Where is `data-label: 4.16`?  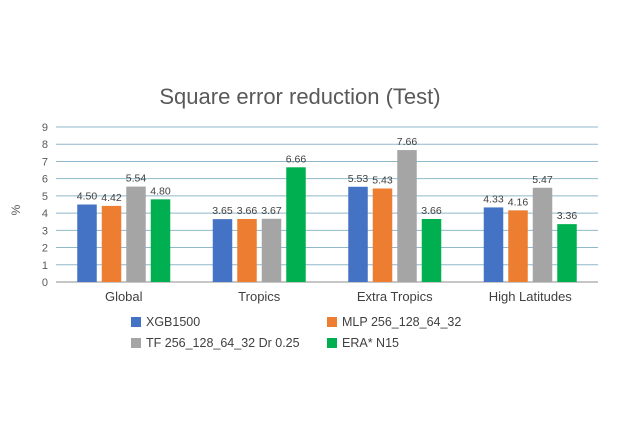 data-label: 4.16 is located at coordinates (518, 202).